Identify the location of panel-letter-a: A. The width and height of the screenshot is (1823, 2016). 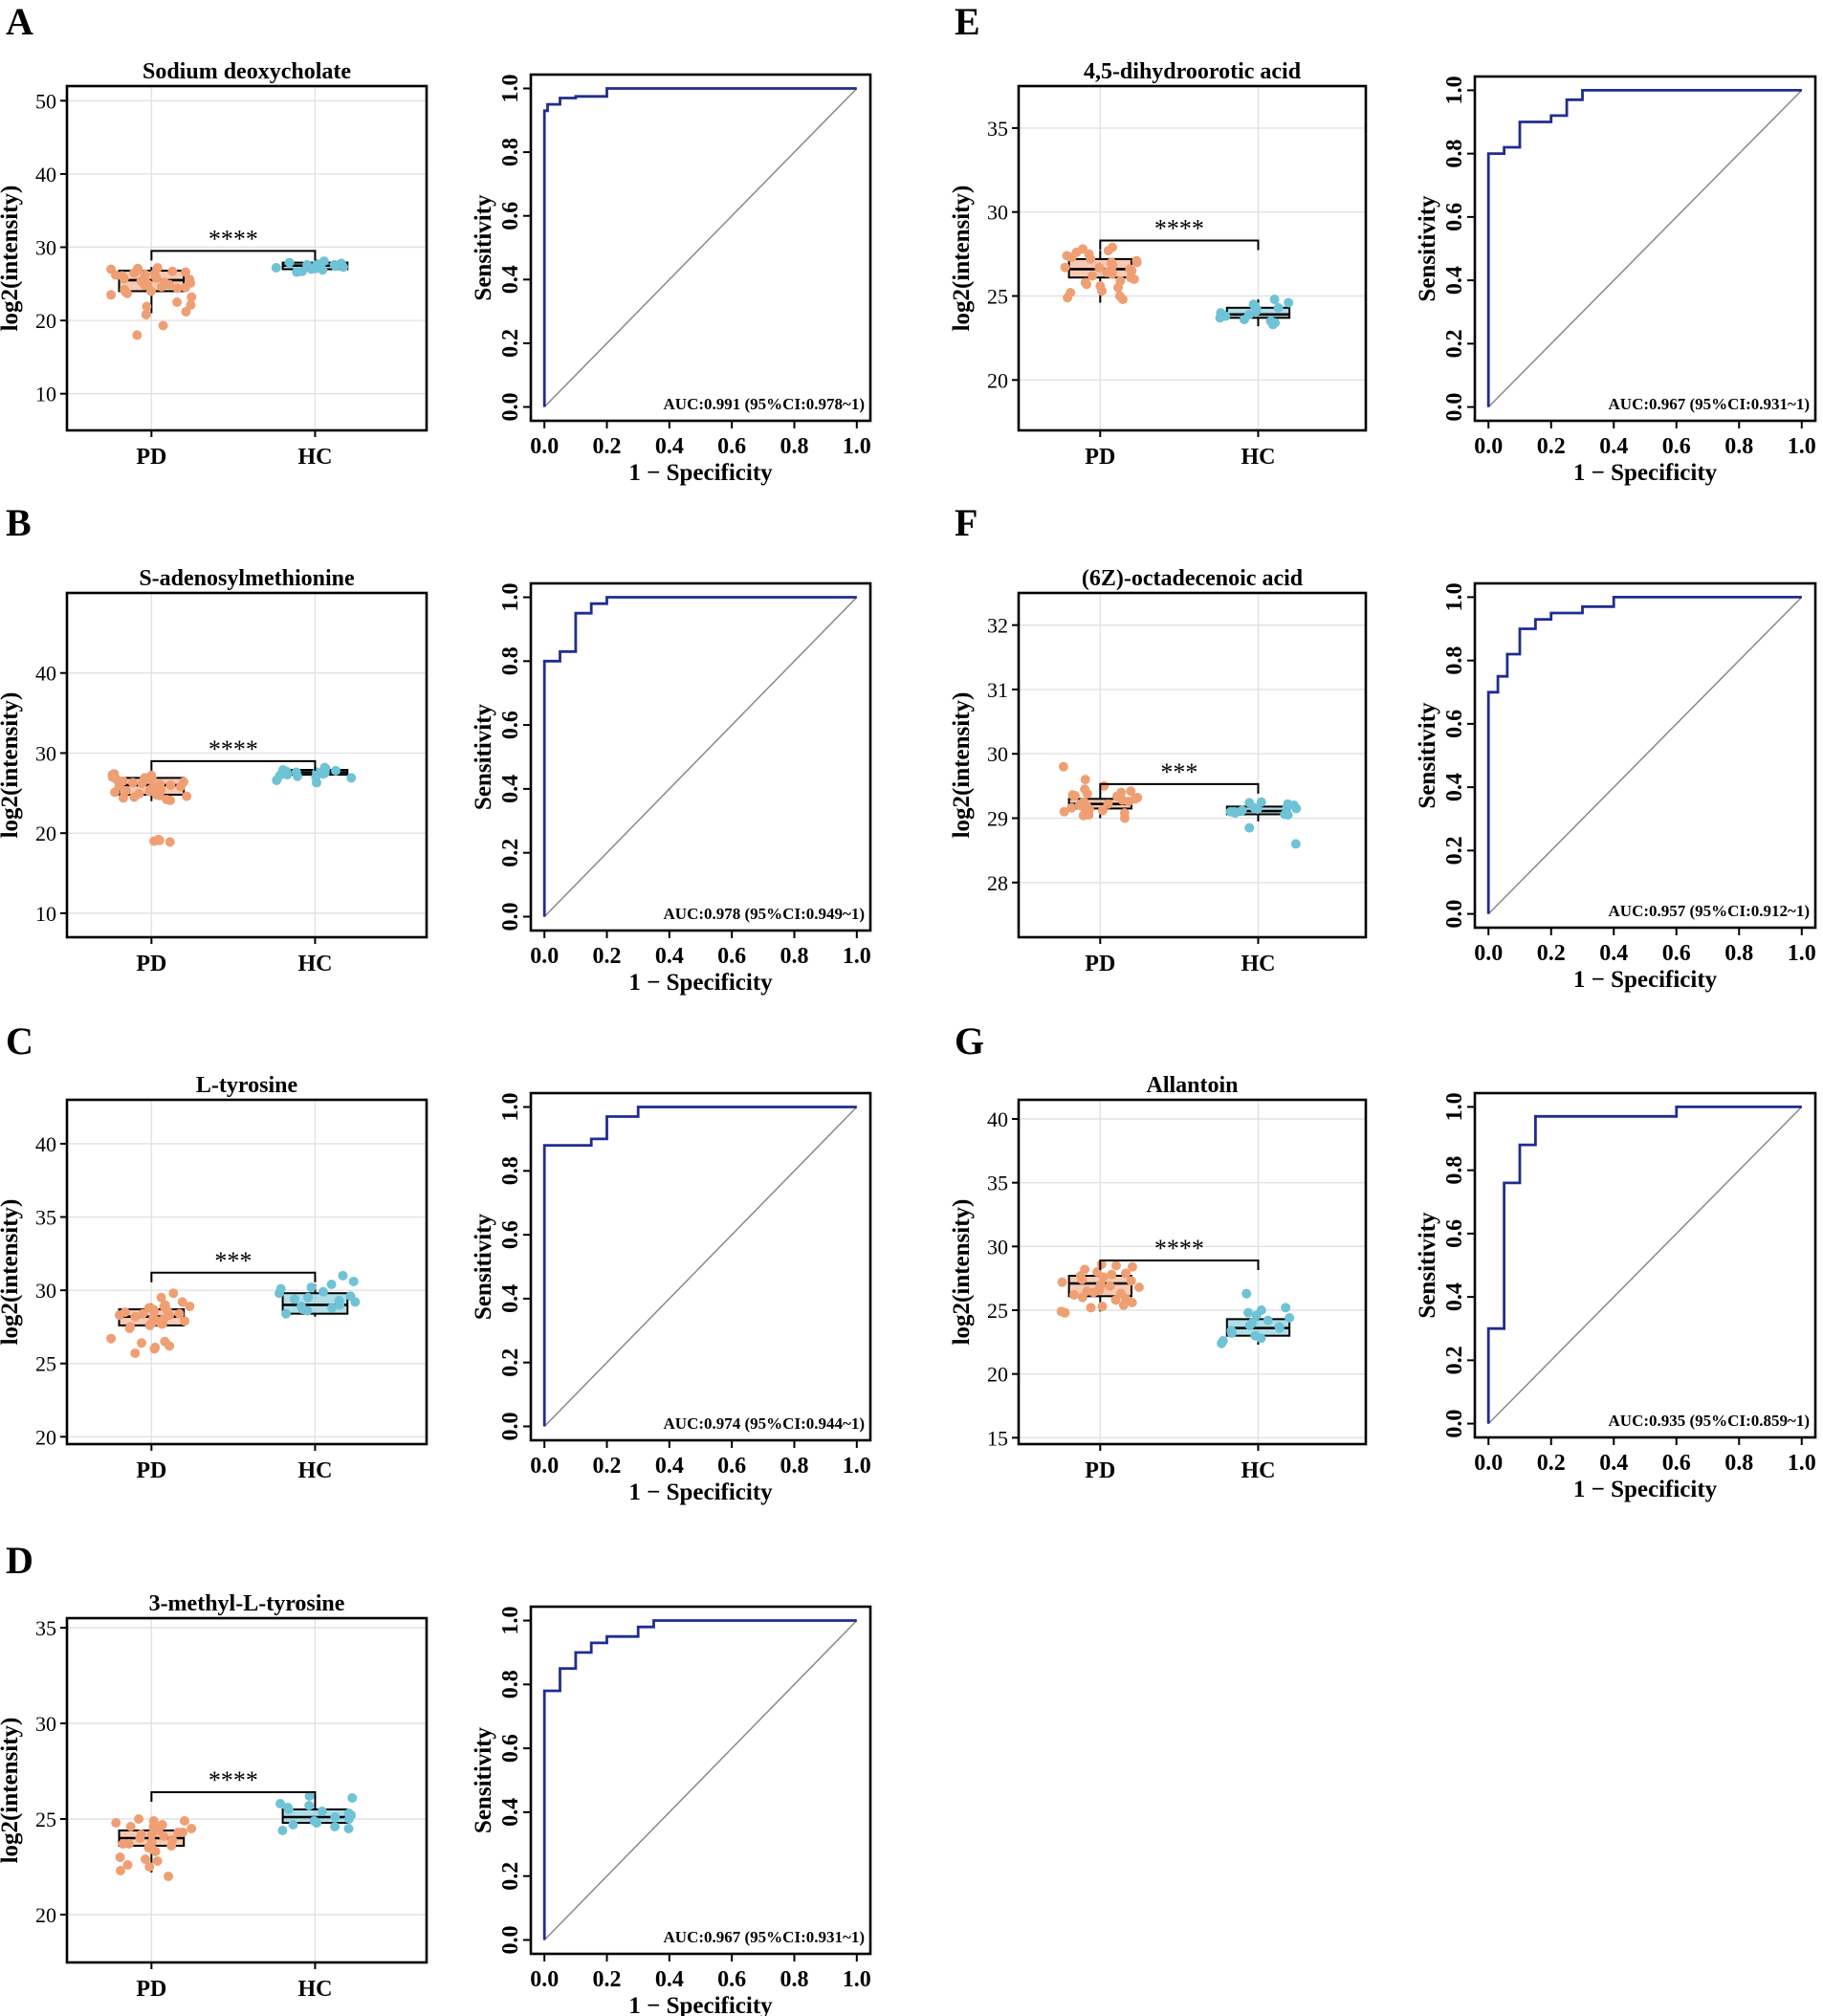
(19, 21).